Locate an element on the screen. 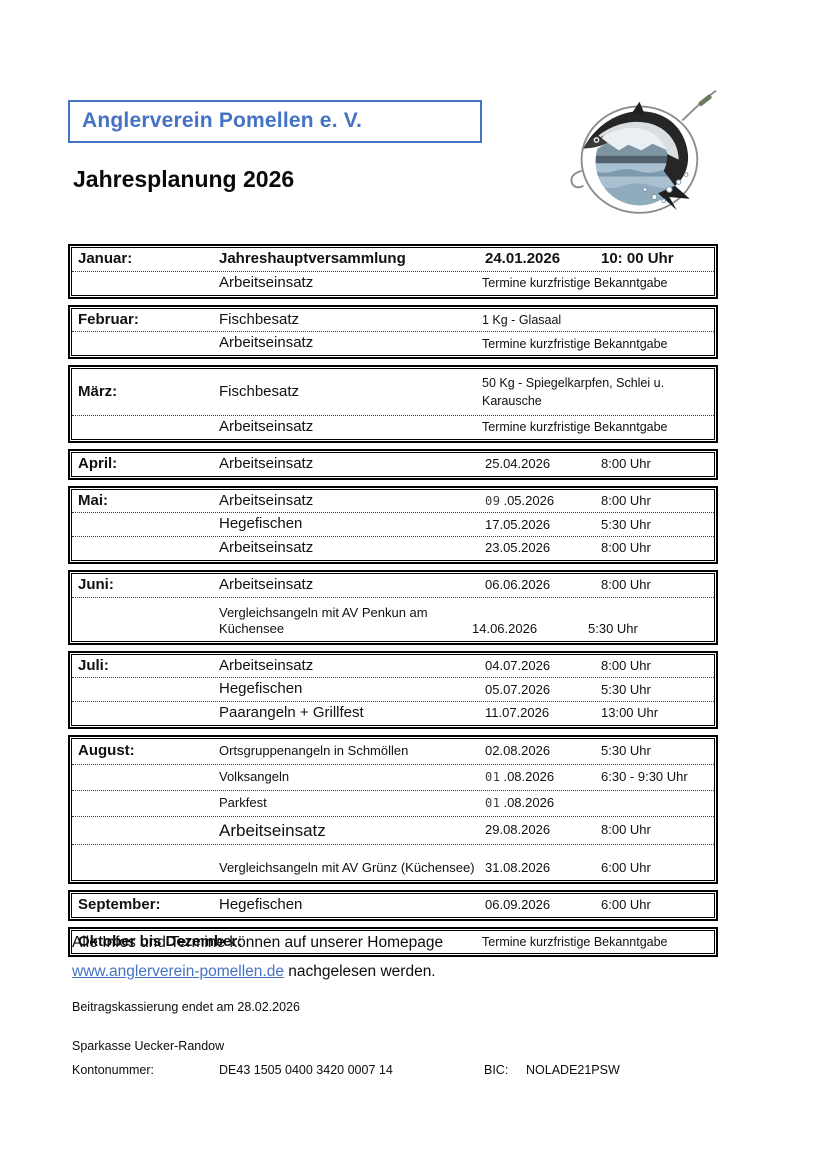  event-date: 17.05.2026 is located at coordinates (518, 524).